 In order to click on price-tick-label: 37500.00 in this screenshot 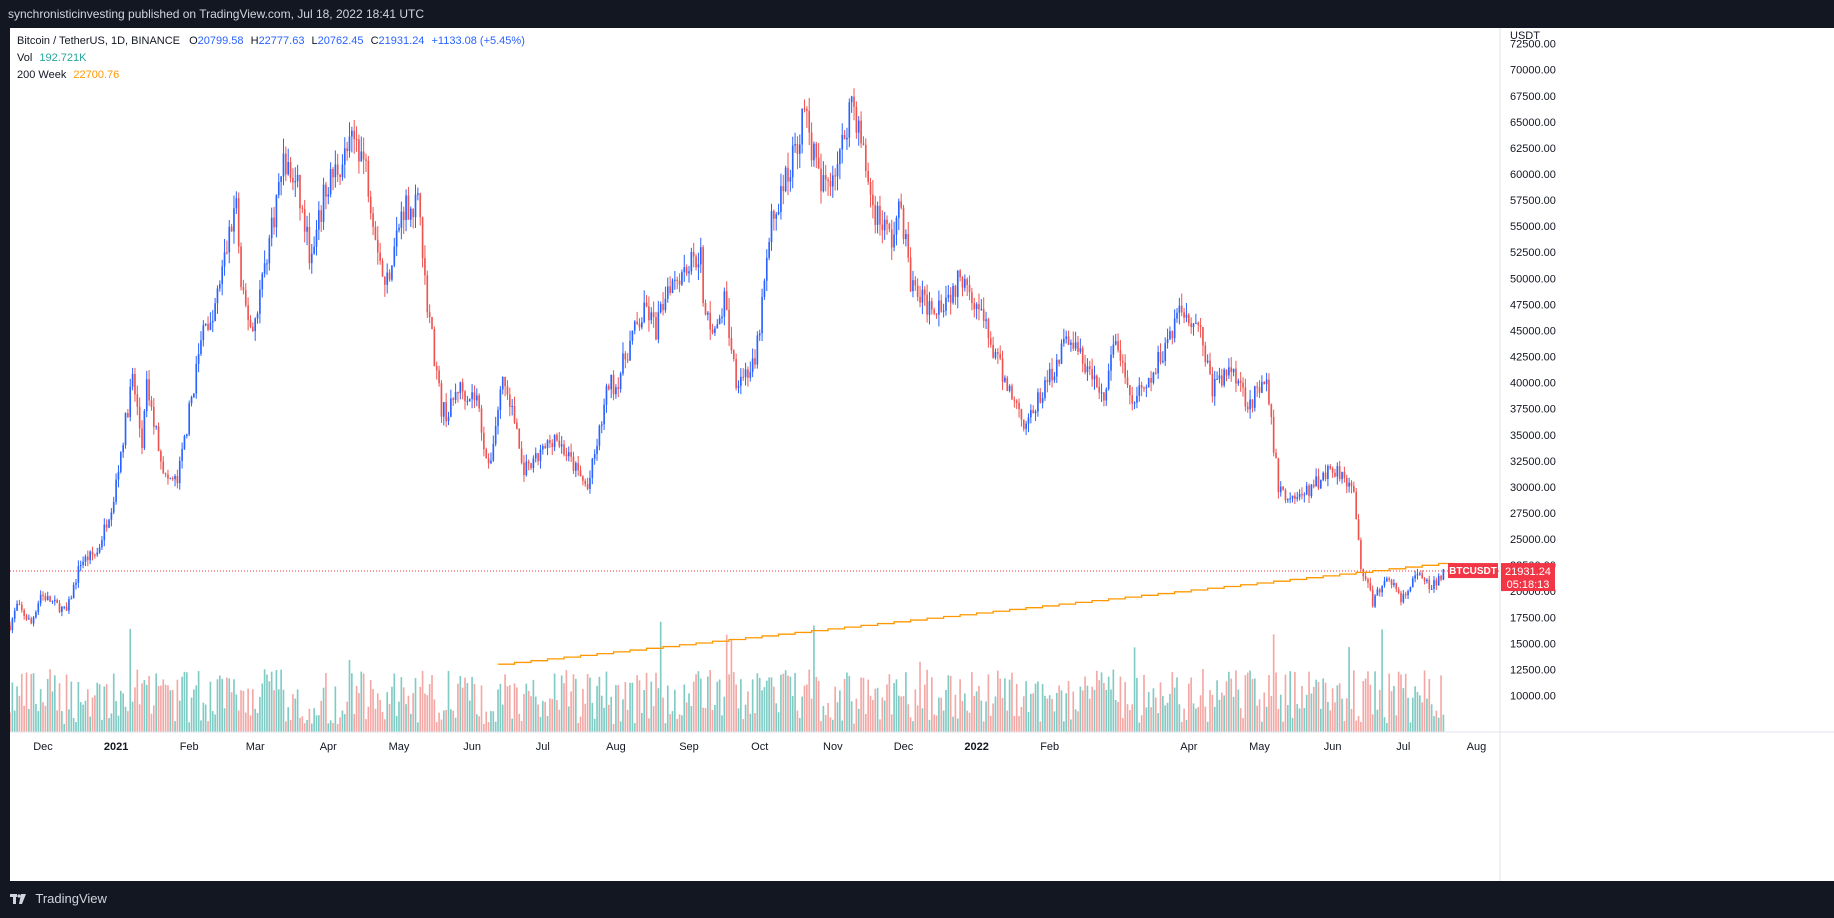, I will do `click(1533, 410)`.